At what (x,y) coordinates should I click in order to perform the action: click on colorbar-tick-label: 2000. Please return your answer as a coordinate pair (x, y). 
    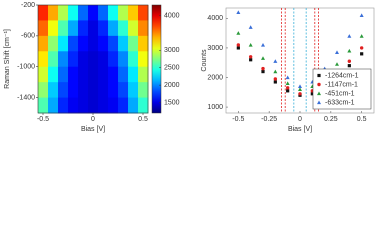
    Looking at the image, I should click on (172, 85).